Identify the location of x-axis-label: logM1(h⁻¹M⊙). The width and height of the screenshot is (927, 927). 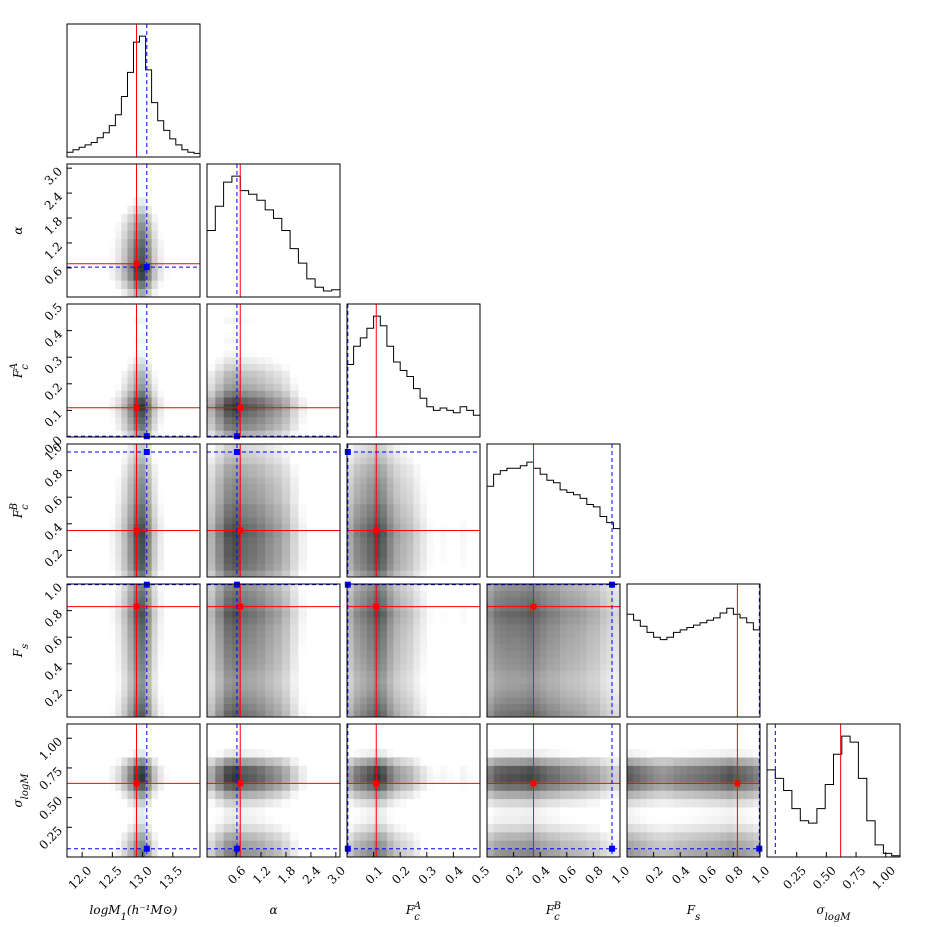
(134, 913).